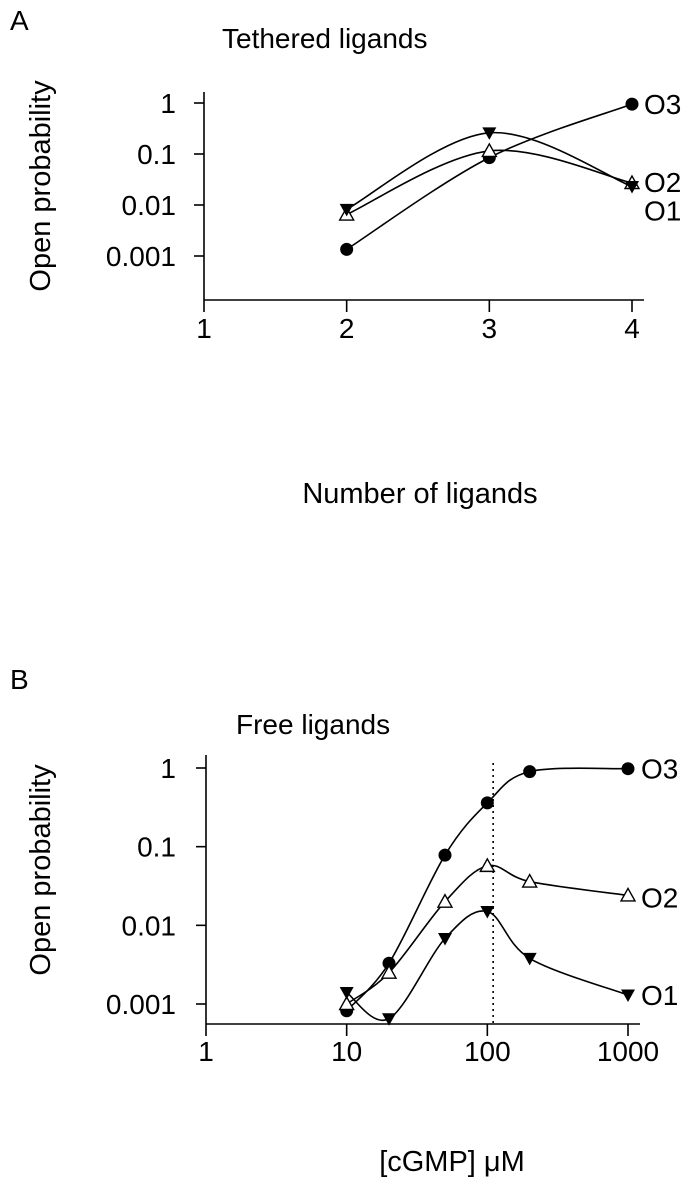 This screenshot has width=700, height=1199. I want to click on panel-a-x-tick-label: 1, so click(204, 328).